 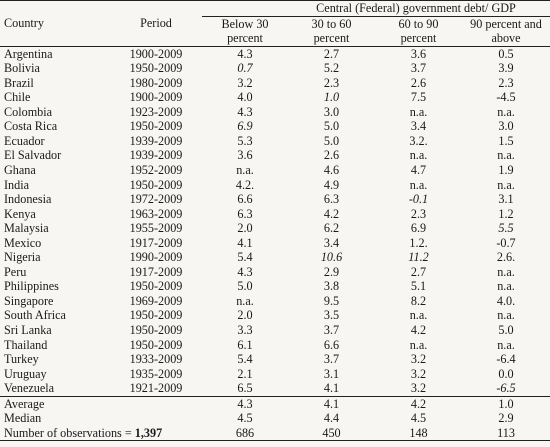 I want to click on value-cell-30-to-60: 3.0, so click(x=331, y=111).